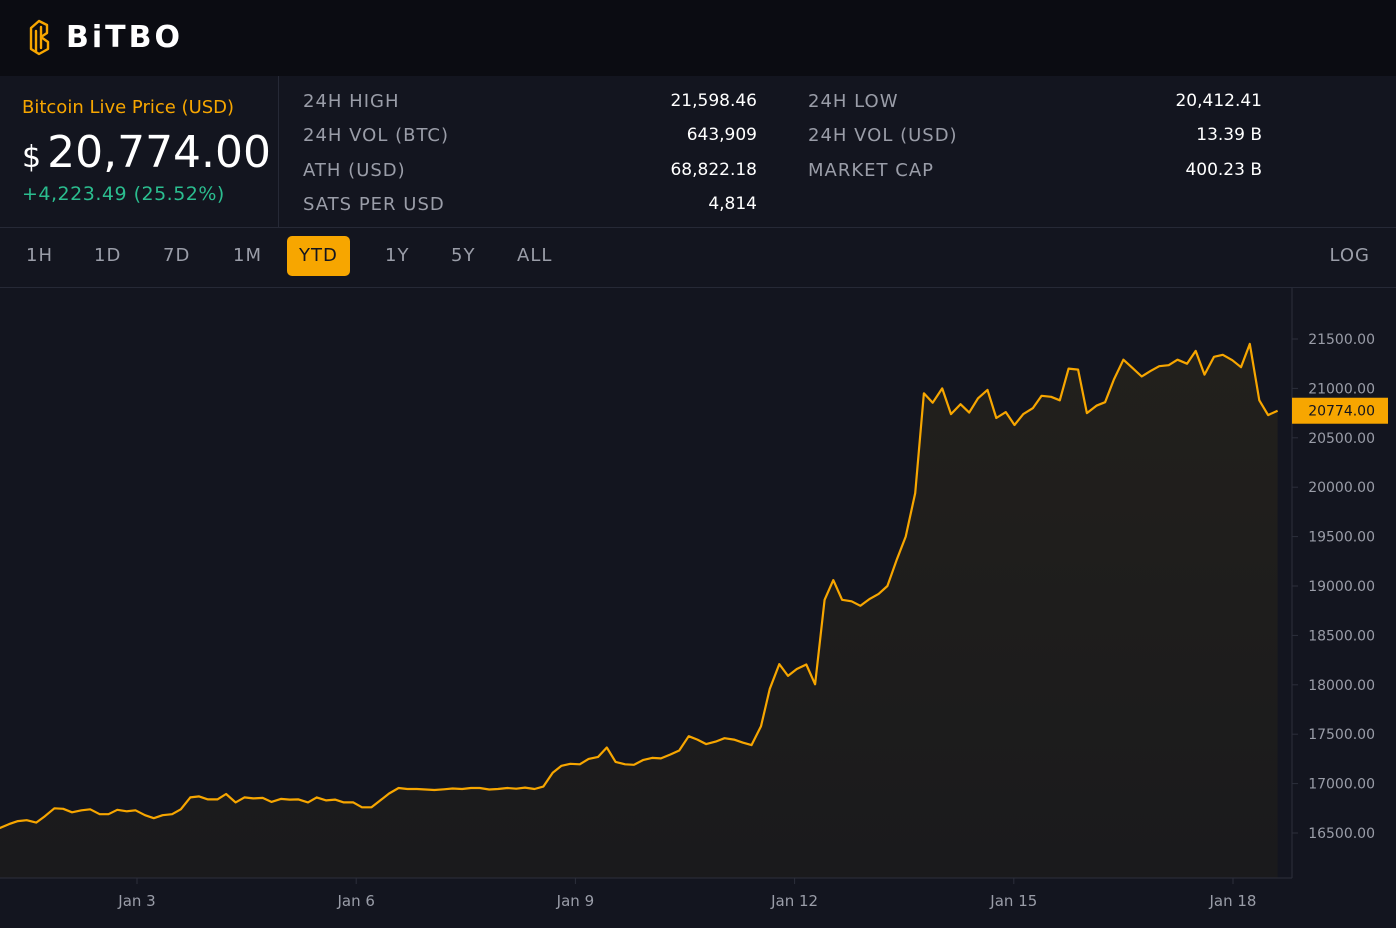 This screenshot has height=928, width=1396. I want to click on y-tick-label: 21000.00, so click(1341, 389).